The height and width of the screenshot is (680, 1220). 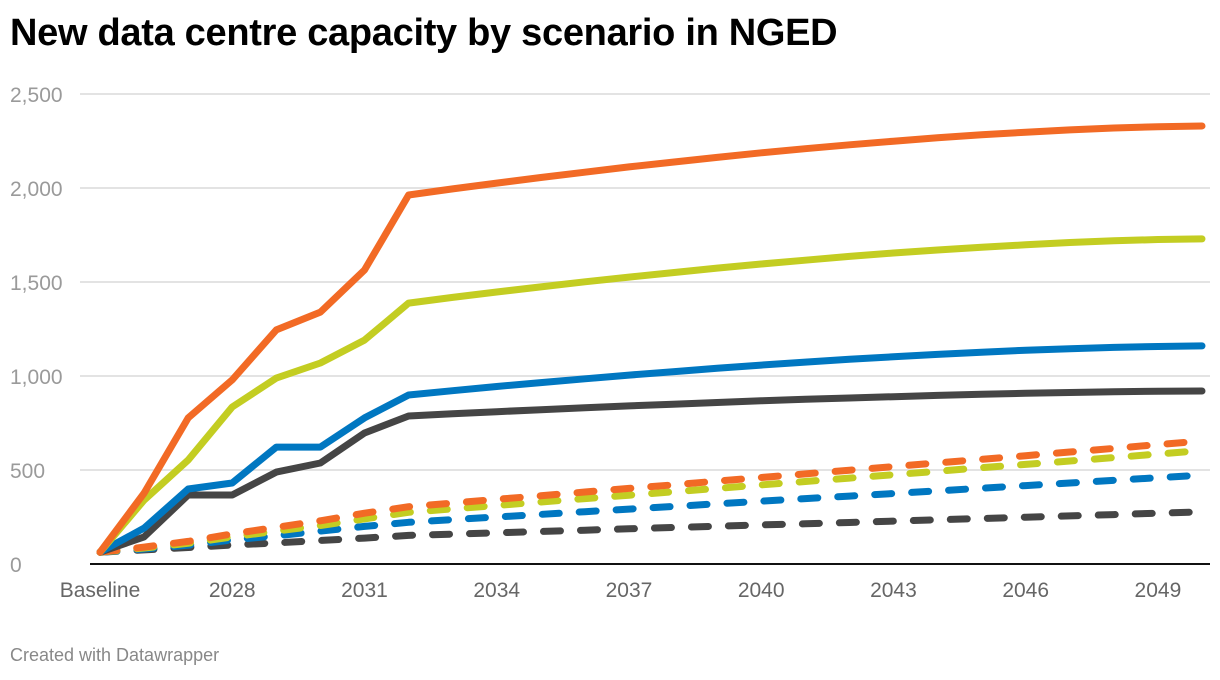 I want to click on x-tick-label: 2046, so click(x=1025, y=590).